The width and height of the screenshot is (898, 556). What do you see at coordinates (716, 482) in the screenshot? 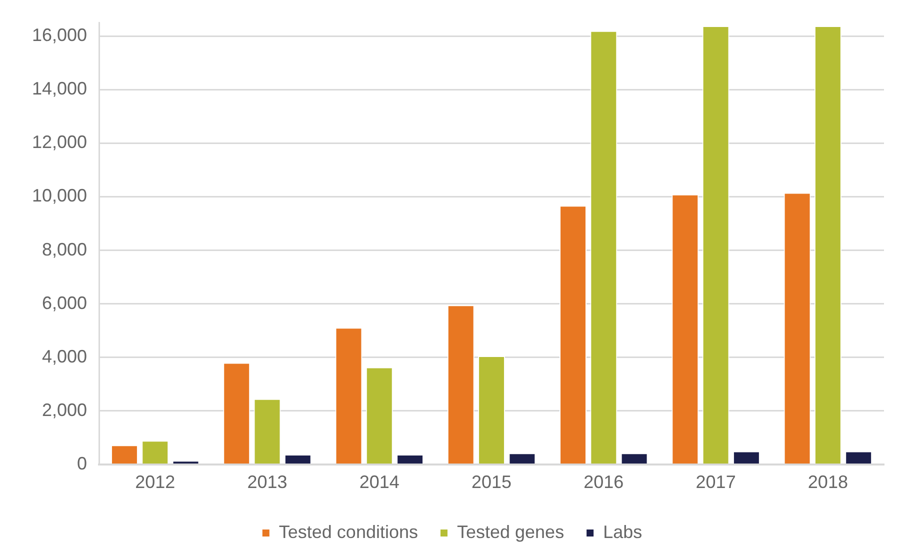
I see `x-tick-label: 2017` at bounding box center [716, 482].